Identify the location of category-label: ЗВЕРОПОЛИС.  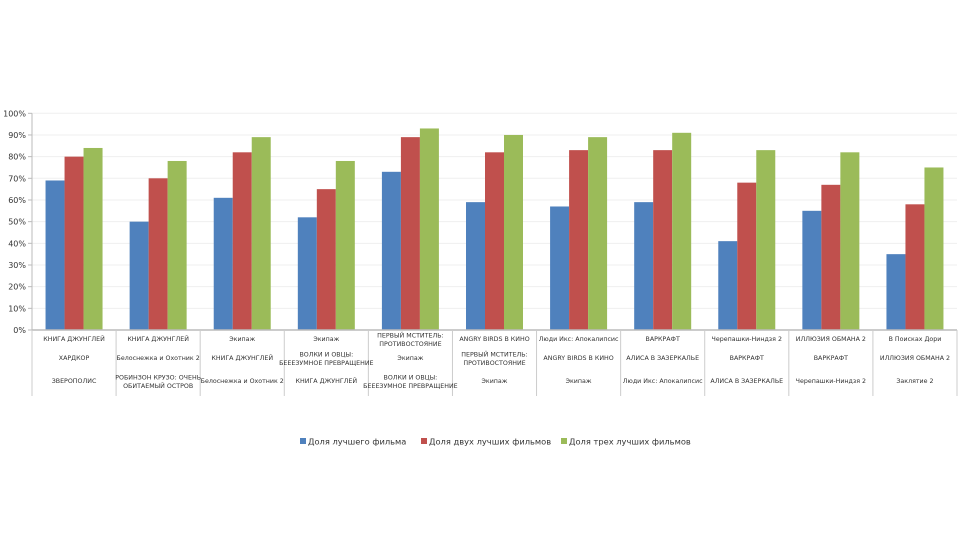
(74, 381).